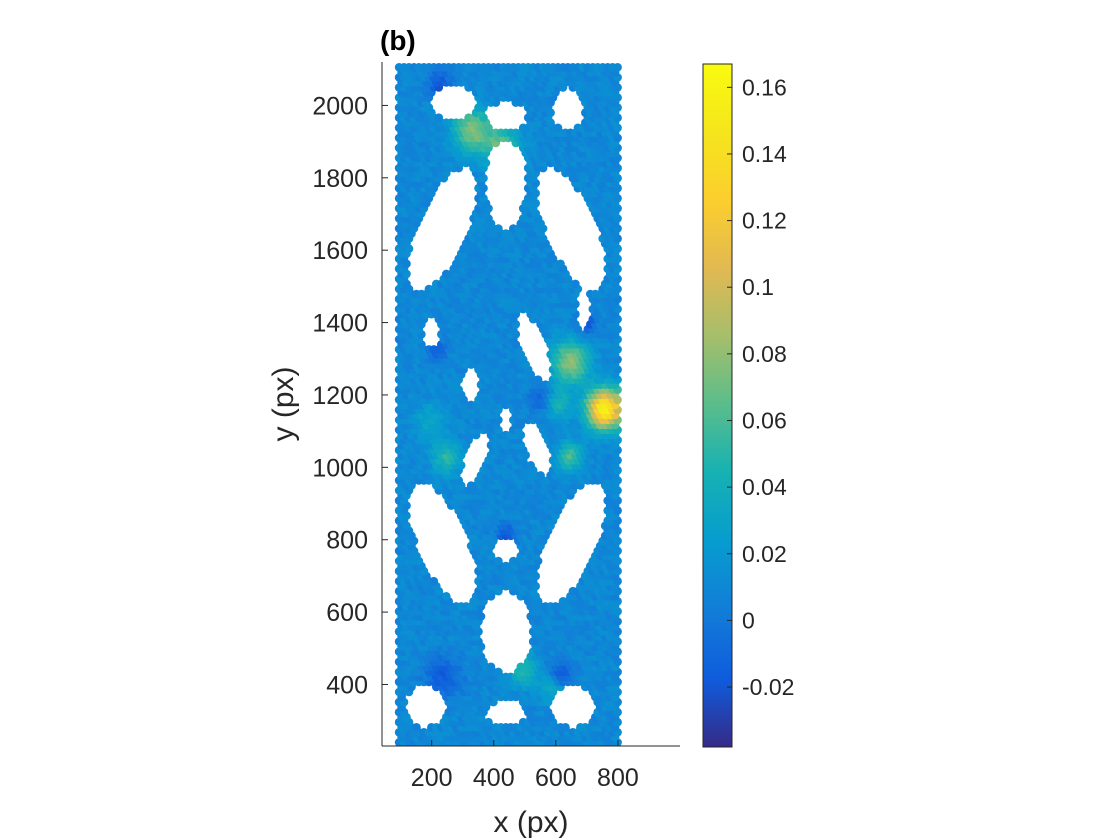 The image size is (1120, 840). Describe the element at coordinates (764, 221) in the screenshot. I see `colorbar-tick-label: 0.12` at that location.